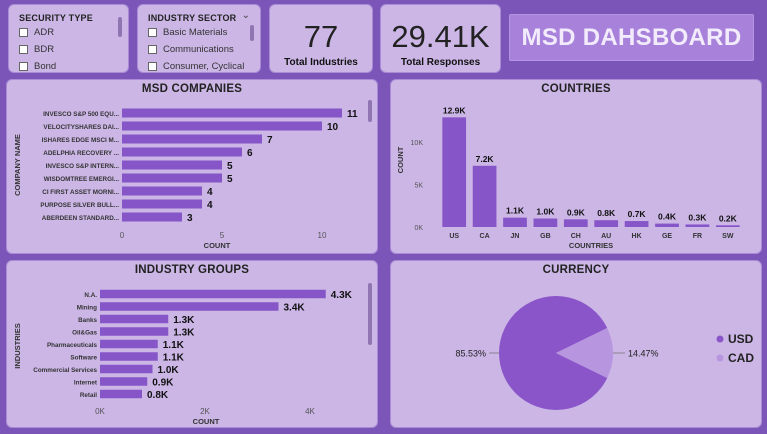  What do you see at coordinates (205, 411) in the screenshot?
I see `x-tick-label: 2K` at bounding box center [205, 411].